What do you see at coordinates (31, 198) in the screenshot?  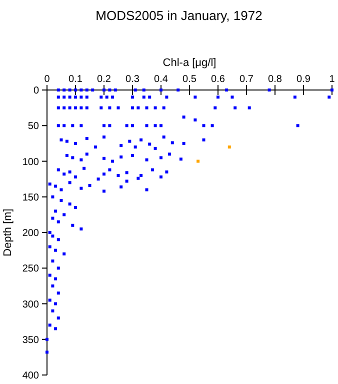 I see `y-tick-label: 150` at bounding box center [31, 198].